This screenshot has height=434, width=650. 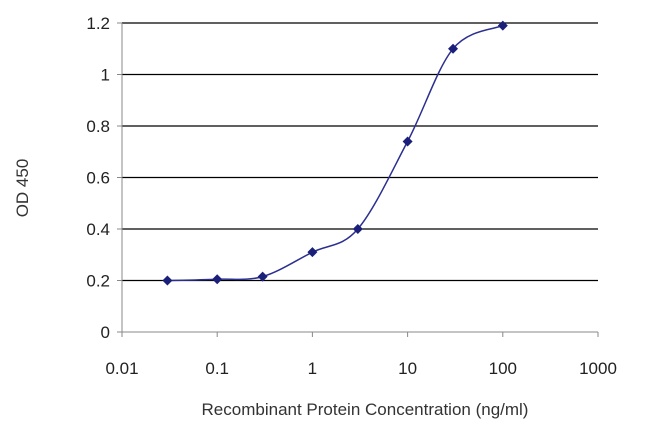 I want to click on y-tick-label: 0.4, so click(x=98, y=229).